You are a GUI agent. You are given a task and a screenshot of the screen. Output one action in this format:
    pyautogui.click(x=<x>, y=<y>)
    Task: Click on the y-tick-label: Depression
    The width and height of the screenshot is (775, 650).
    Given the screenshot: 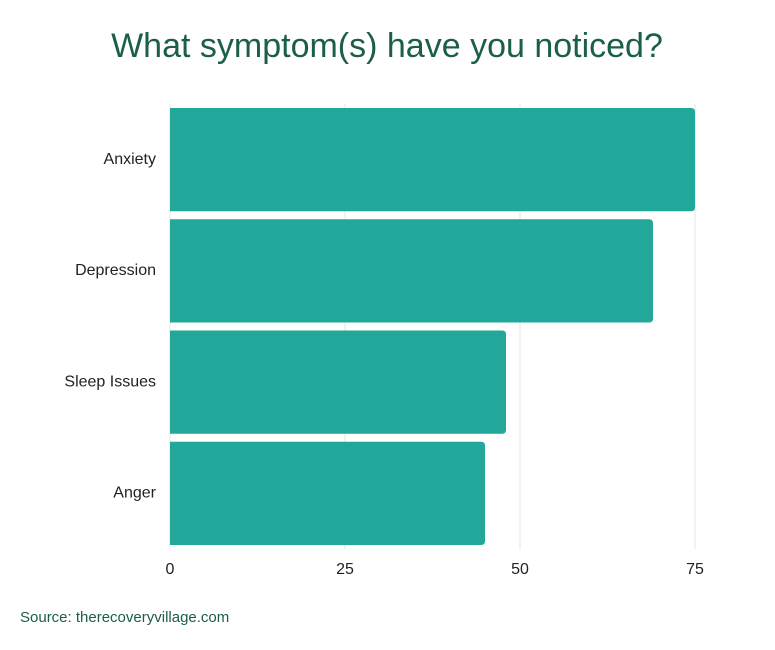 What is the action you would take?
    pyautogui.click(x=115, y=270)
    